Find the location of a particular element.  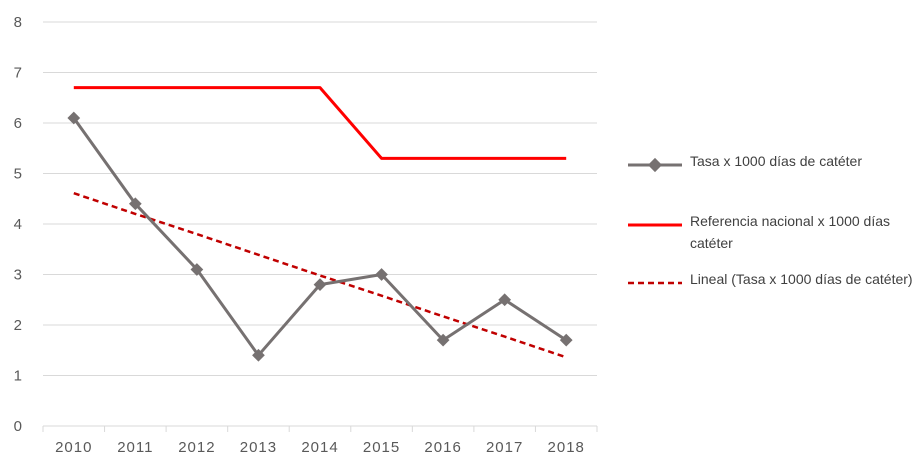

x-tick-label: 2012 is located at coordinates (196, 447).